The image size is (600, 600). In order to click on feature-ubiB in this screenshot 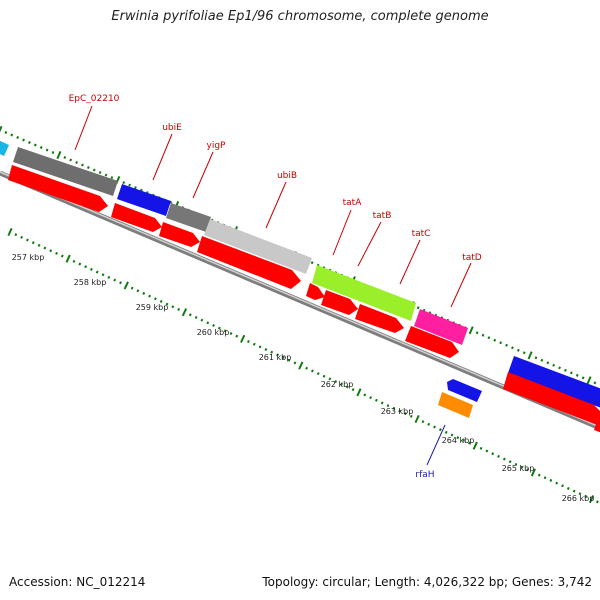, I will do `click(258, 246)`.